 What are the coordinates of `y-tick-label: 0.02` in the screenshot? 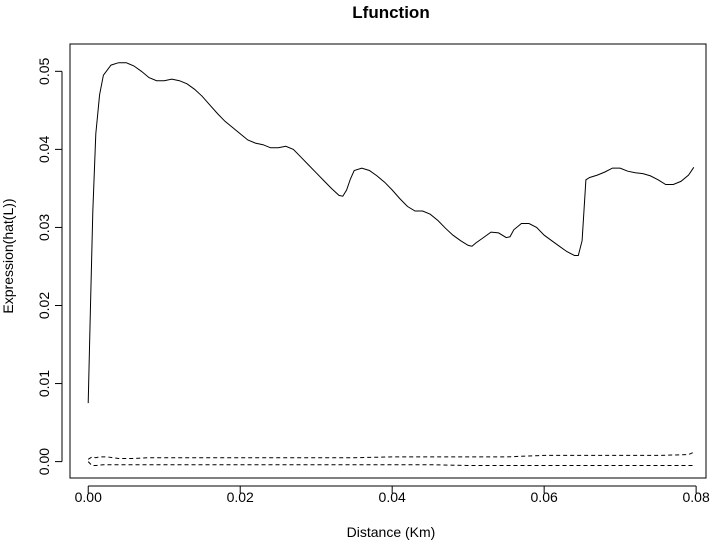 It's located at (44, 305).